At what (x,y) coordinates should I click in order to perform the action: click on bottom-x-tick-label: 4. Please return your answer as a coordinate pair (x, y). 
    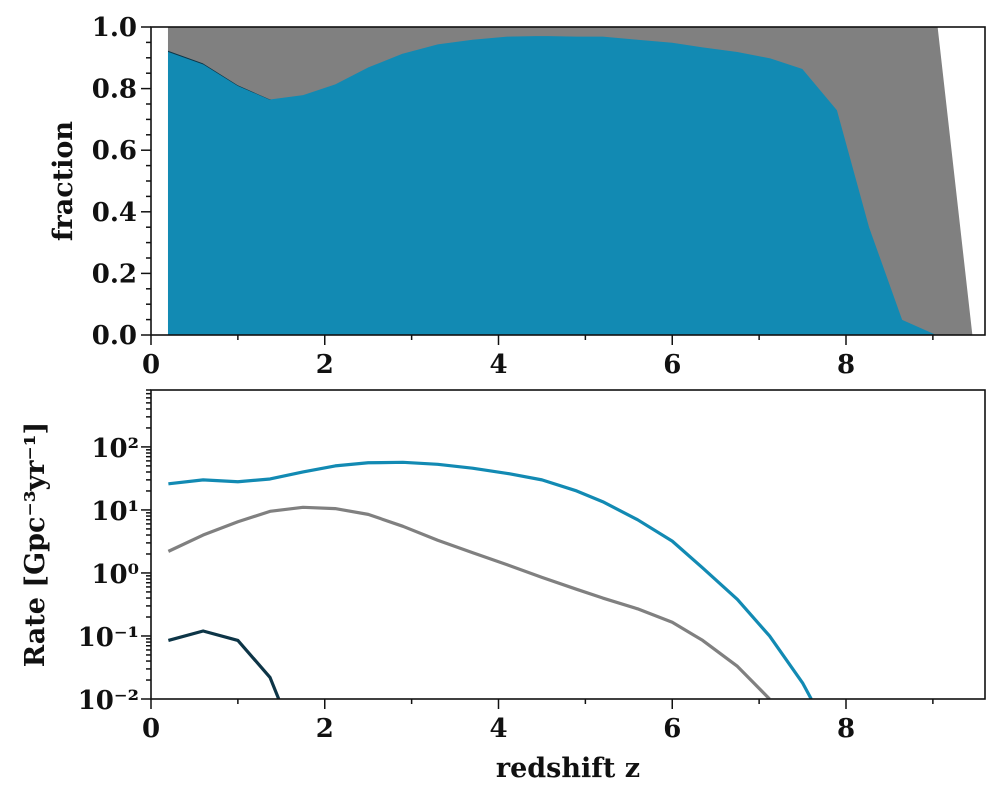
    Looking at the image, I should click on (498, 729).